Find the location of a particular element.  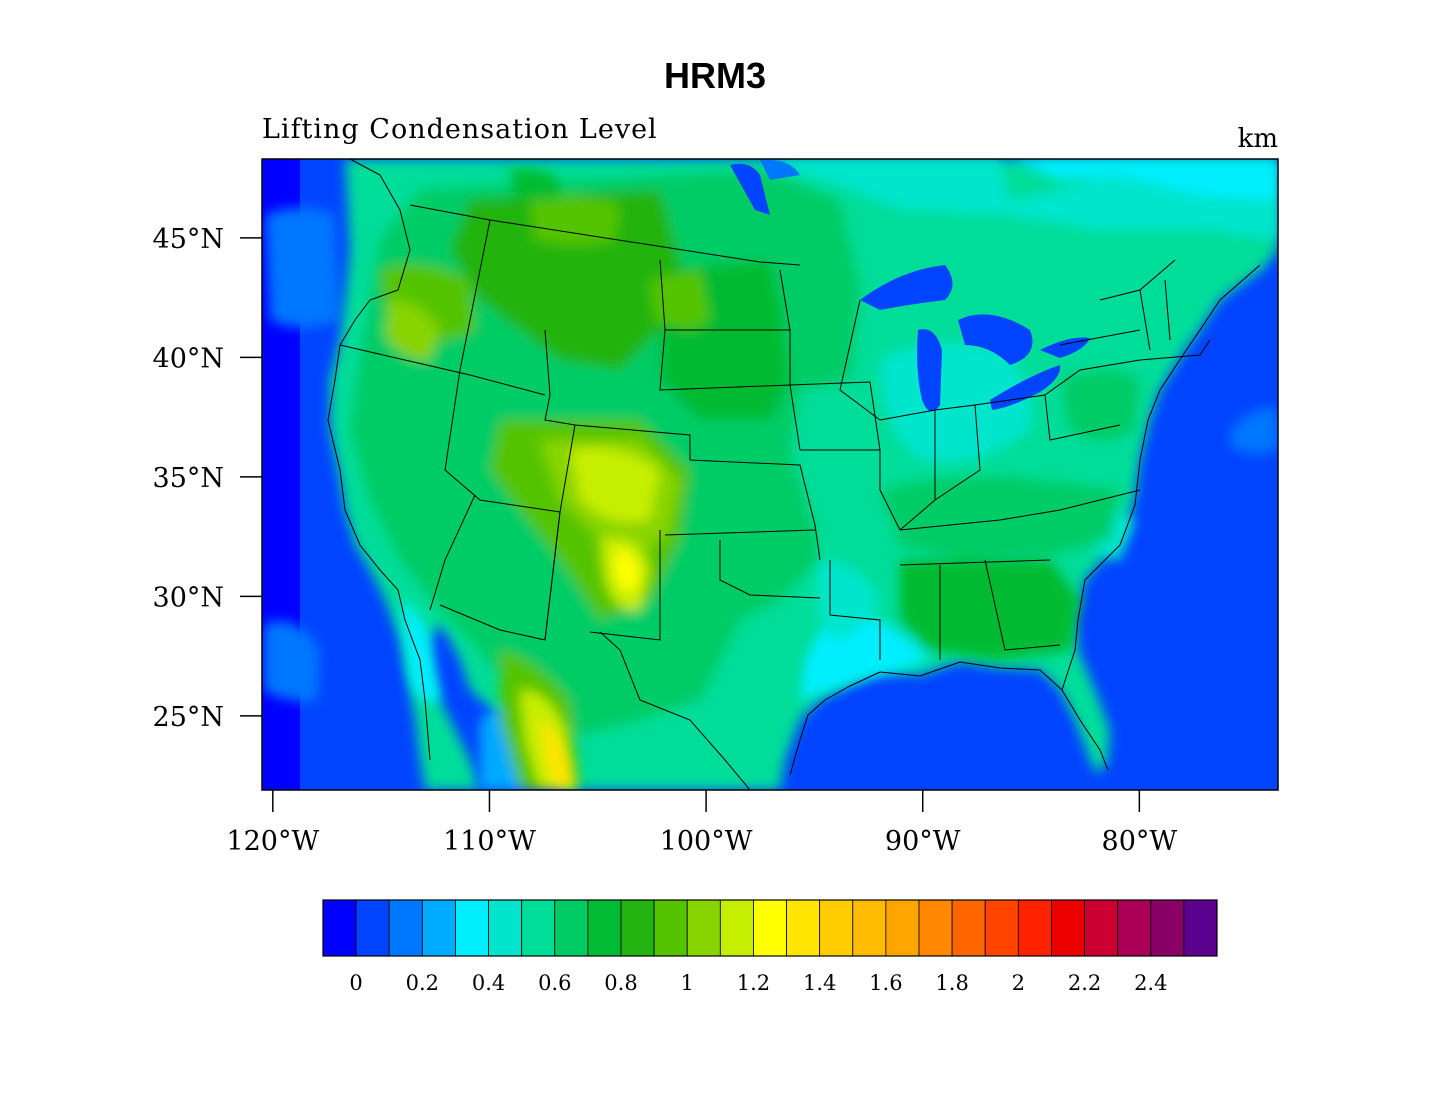

colorbar-label: 1.2 is located at coordinates (753, 983).